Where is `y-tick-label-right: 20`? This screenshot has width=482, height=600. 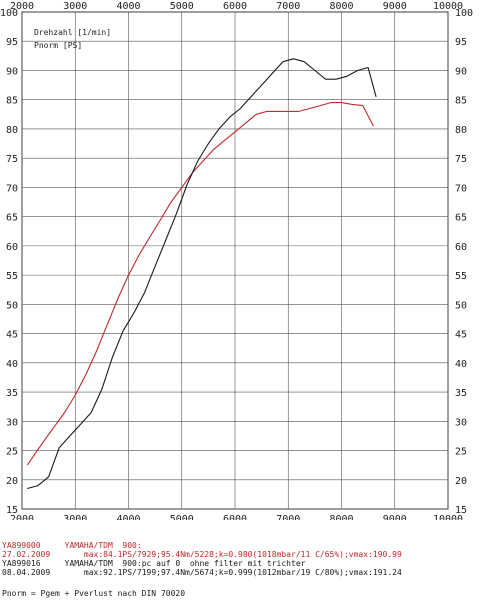
y-tick-label-right: 20 is located at coordinates (461, 481).